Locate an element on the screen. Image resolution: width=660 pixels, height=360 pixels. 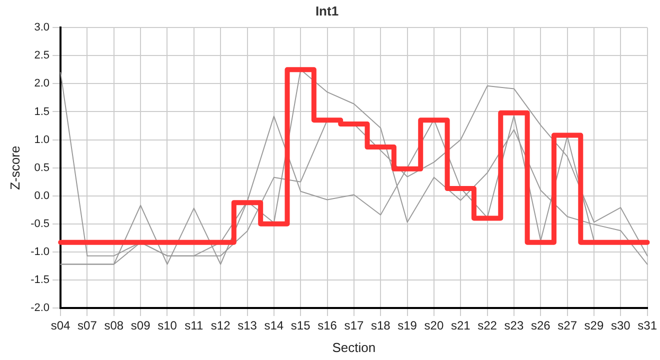
y-tick-label: 2.0 is located at coordinates (42, 84).